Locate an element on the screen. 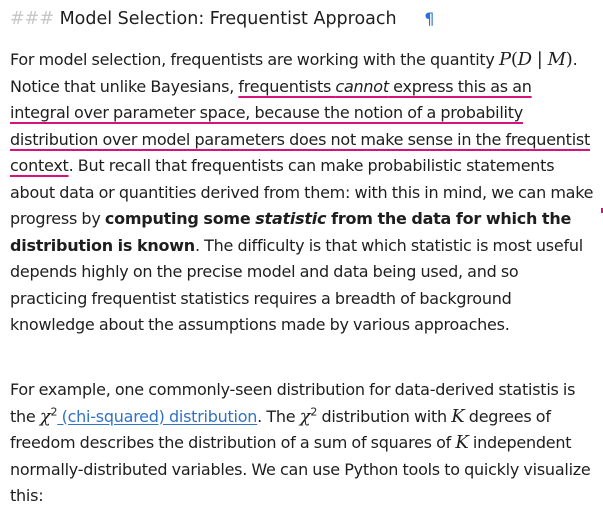 The image size is (603, 510). math-bar: | is located at coordinates (539, 59).